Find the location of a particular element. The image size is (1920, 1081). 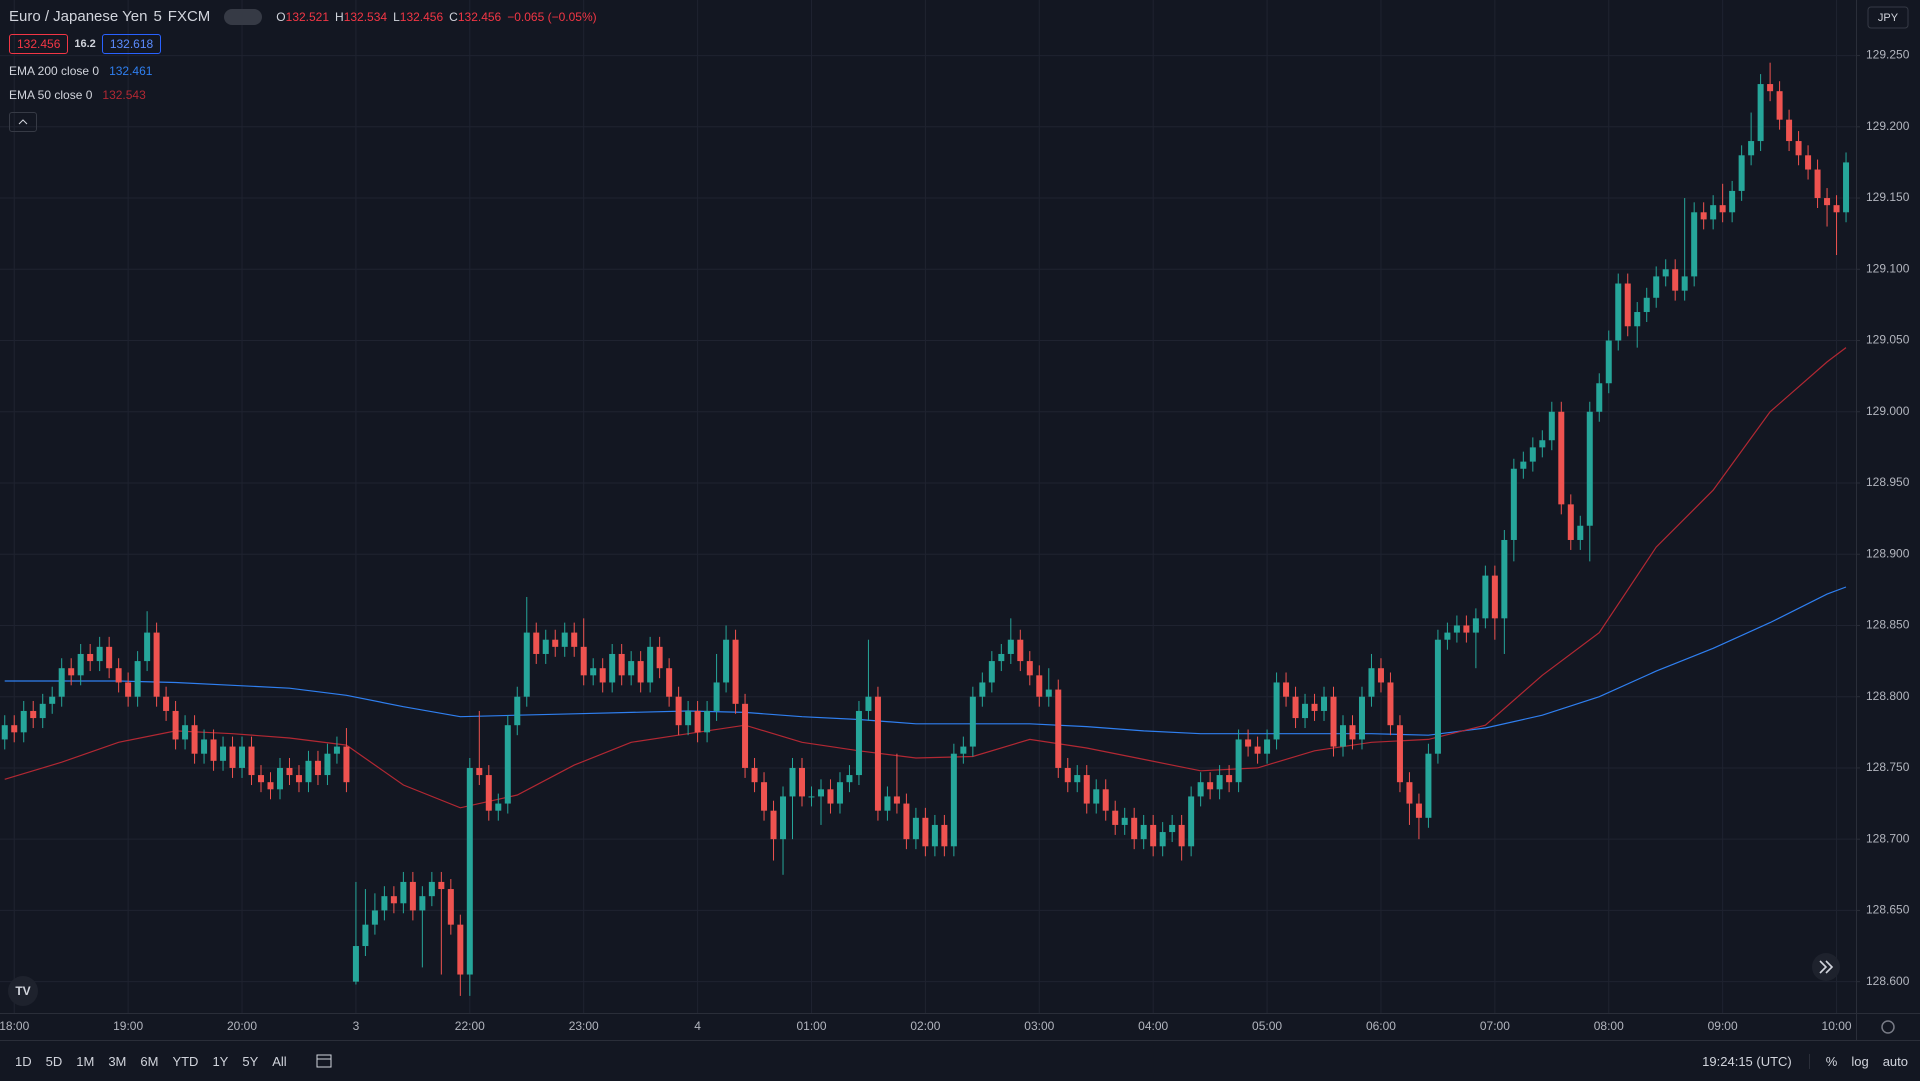

collapse-icon is located at coordinates (23, 122).